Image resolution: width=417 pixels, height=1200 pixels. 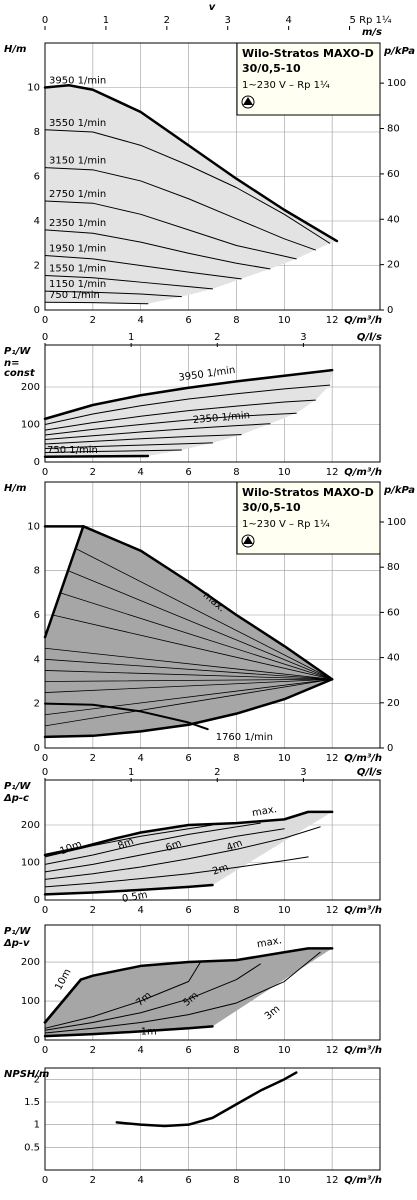 What do you see at coordinates (308, 79) in the screenshot?
I see `product-box` at bounding box center [308, 79].